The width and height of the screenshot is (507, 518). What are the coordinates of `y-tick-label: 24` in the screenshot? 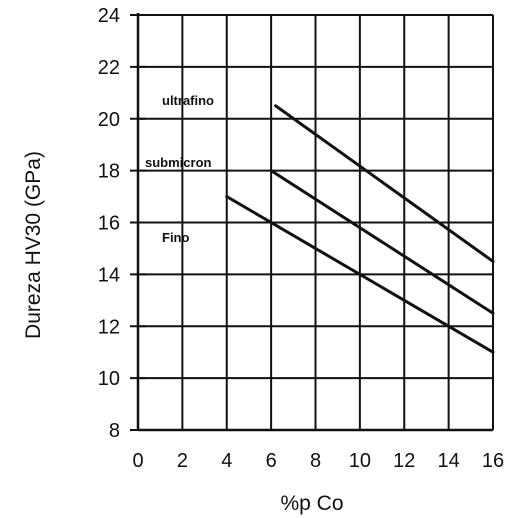 It's located at (109, 16).